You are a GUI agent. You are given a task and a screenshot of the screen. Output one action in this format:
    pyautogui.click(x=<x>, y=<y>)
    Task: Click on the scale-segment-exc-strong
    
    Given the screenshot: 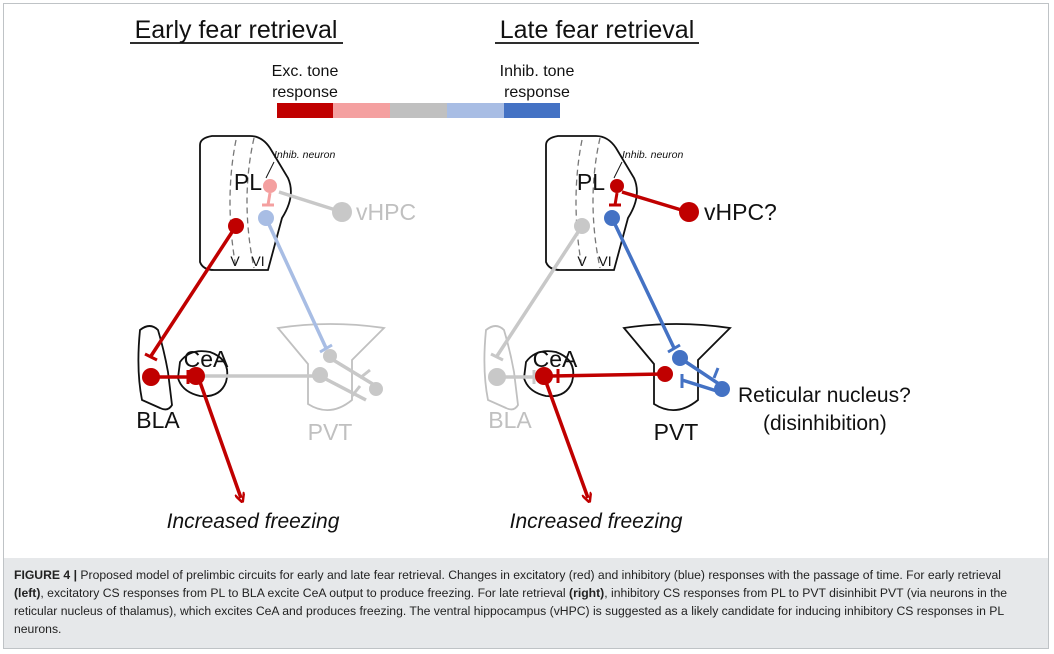 What is the action you would take?
    pyautogui.click(x=305, y=110)
    